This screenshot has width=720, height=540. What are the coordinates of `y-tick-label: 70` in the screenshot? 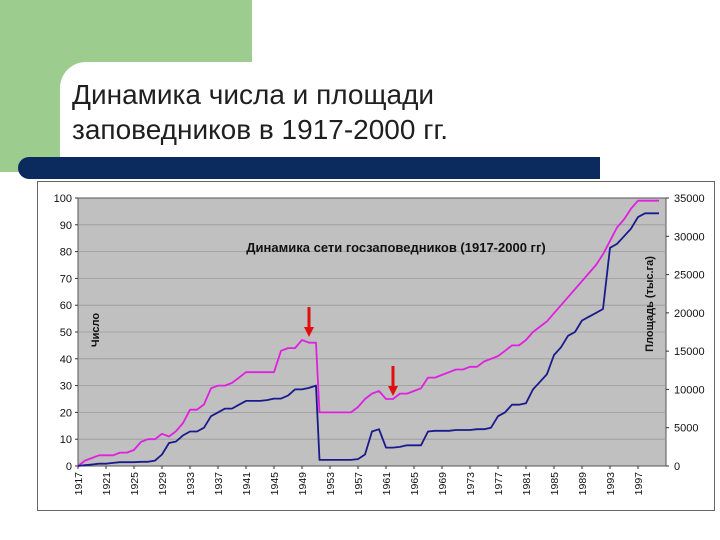 It's located at (66, 279).